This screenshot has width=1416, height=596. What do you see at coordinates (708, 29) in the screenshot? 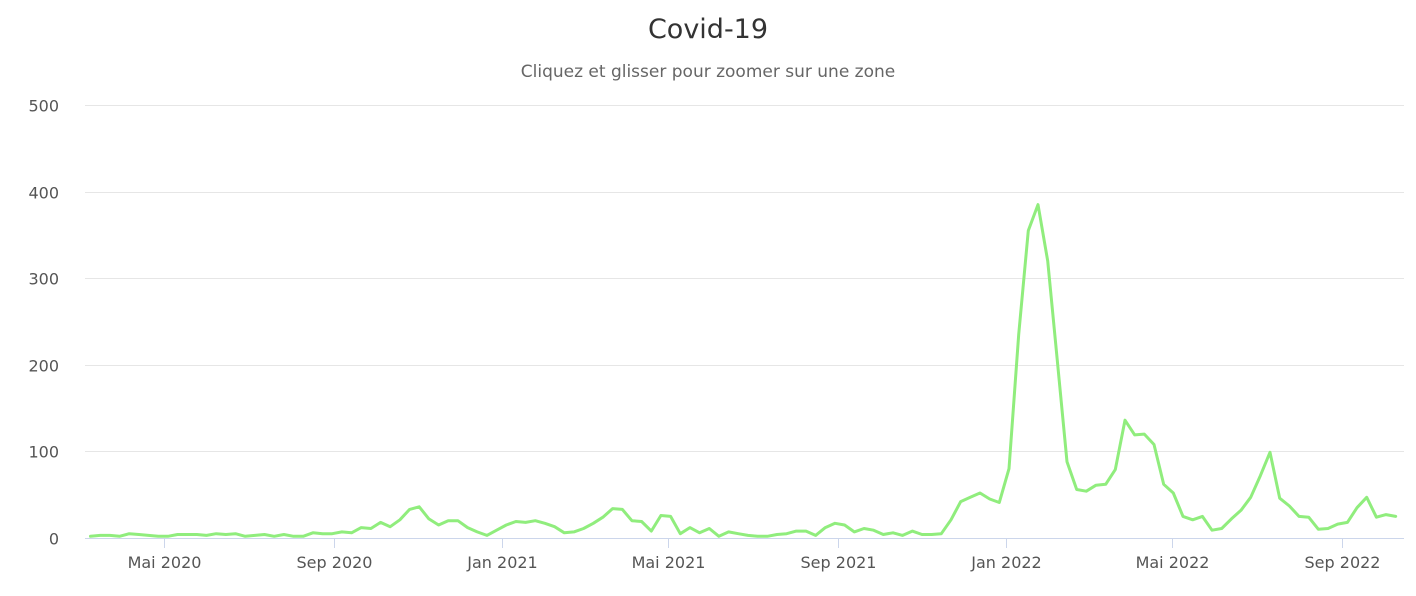
I see `chart-title: Covid-19` at bounding box center [708, 29].